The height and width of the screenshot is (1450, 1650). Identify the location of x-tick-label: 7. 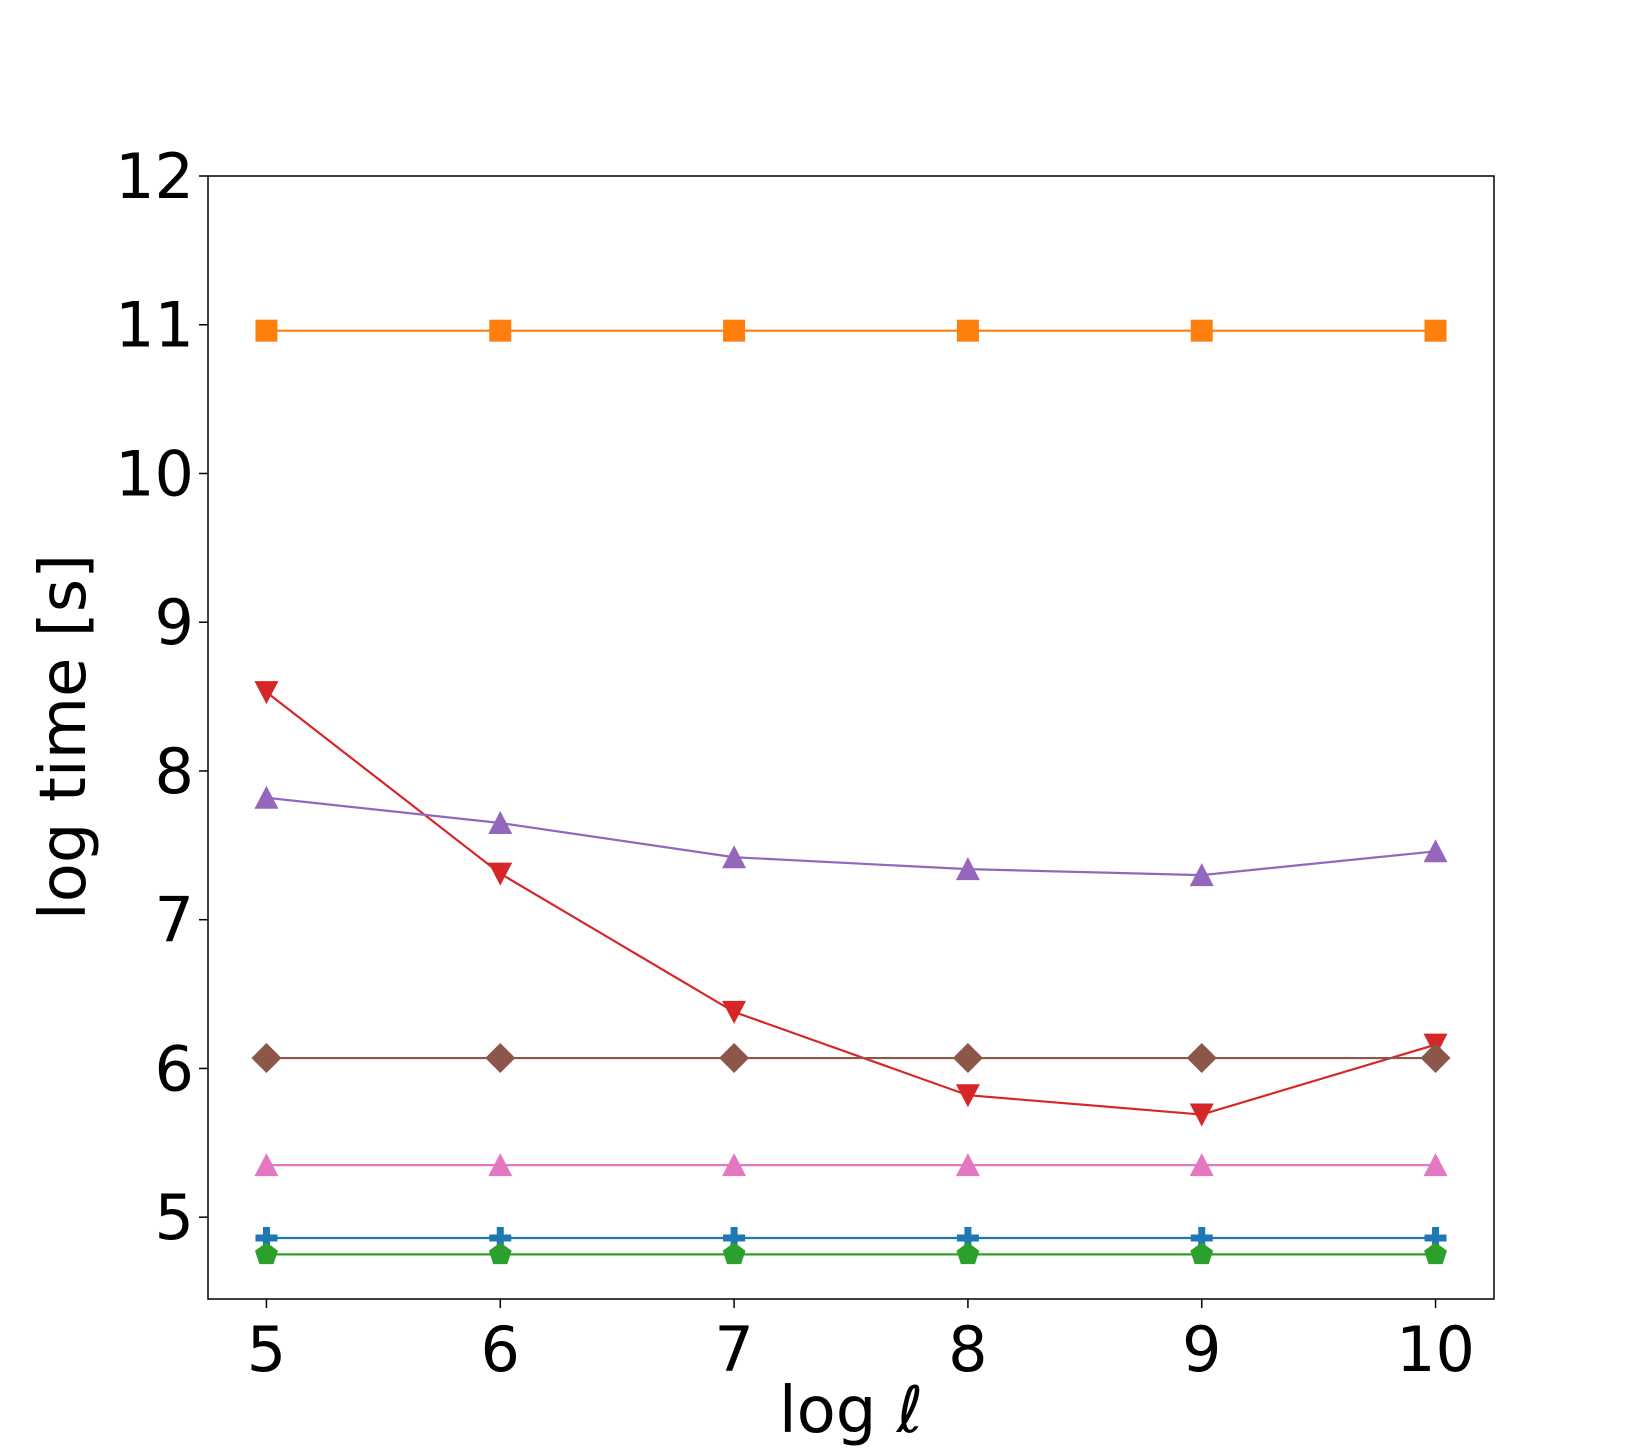
(733, 1349).